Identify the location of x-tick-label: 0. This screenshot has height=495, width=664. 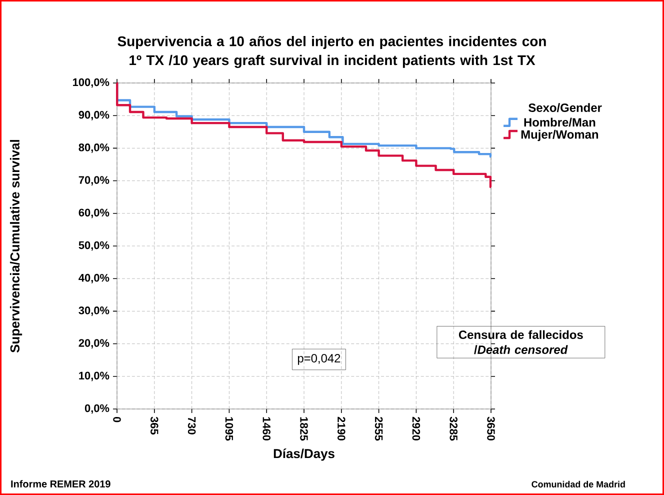
(117, 419).